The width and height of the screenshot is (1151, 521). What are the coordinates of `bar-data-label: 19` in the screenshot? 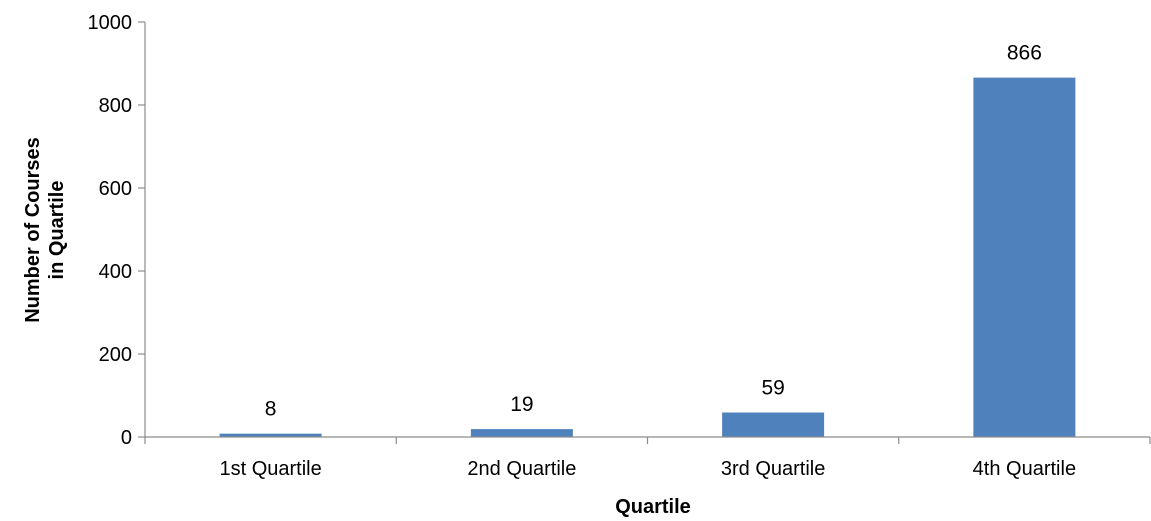 It's located at (521, 404).